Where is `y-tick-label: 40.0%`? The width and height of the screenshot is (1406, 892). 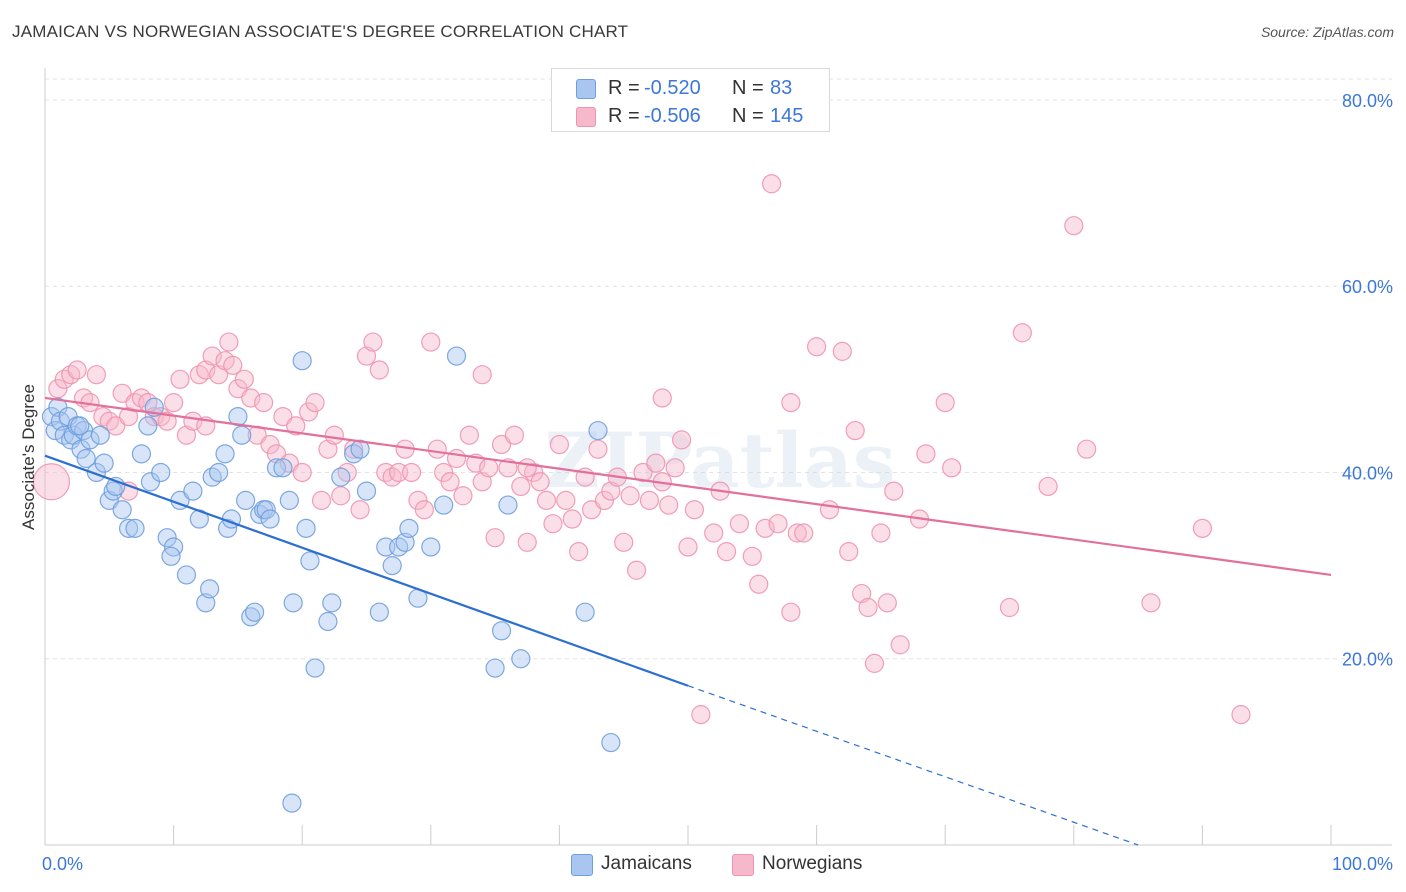
y-tick-label: 40.0% is located at coordinates (1367, 473).